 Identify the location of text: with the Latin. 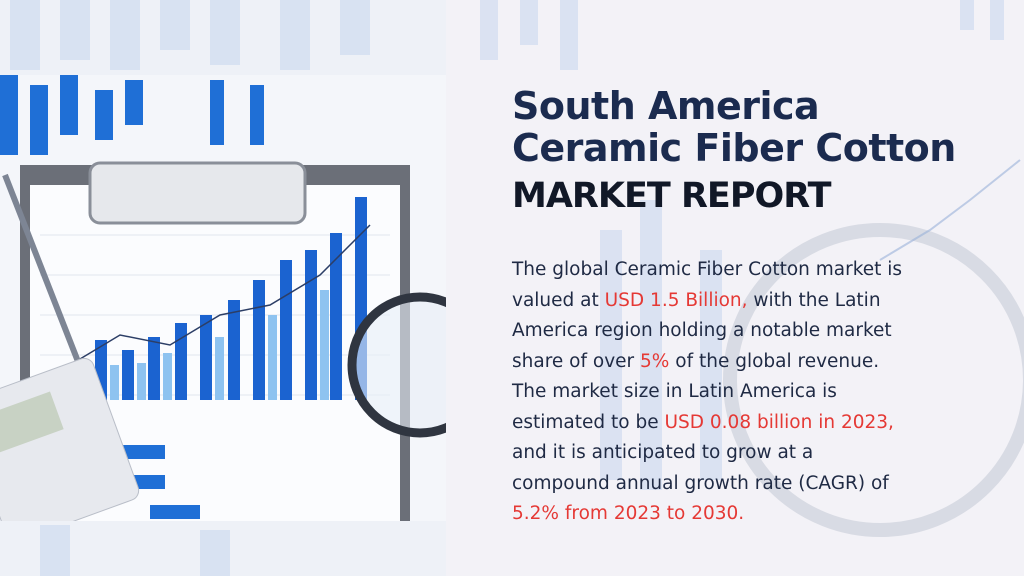
(814, 300).